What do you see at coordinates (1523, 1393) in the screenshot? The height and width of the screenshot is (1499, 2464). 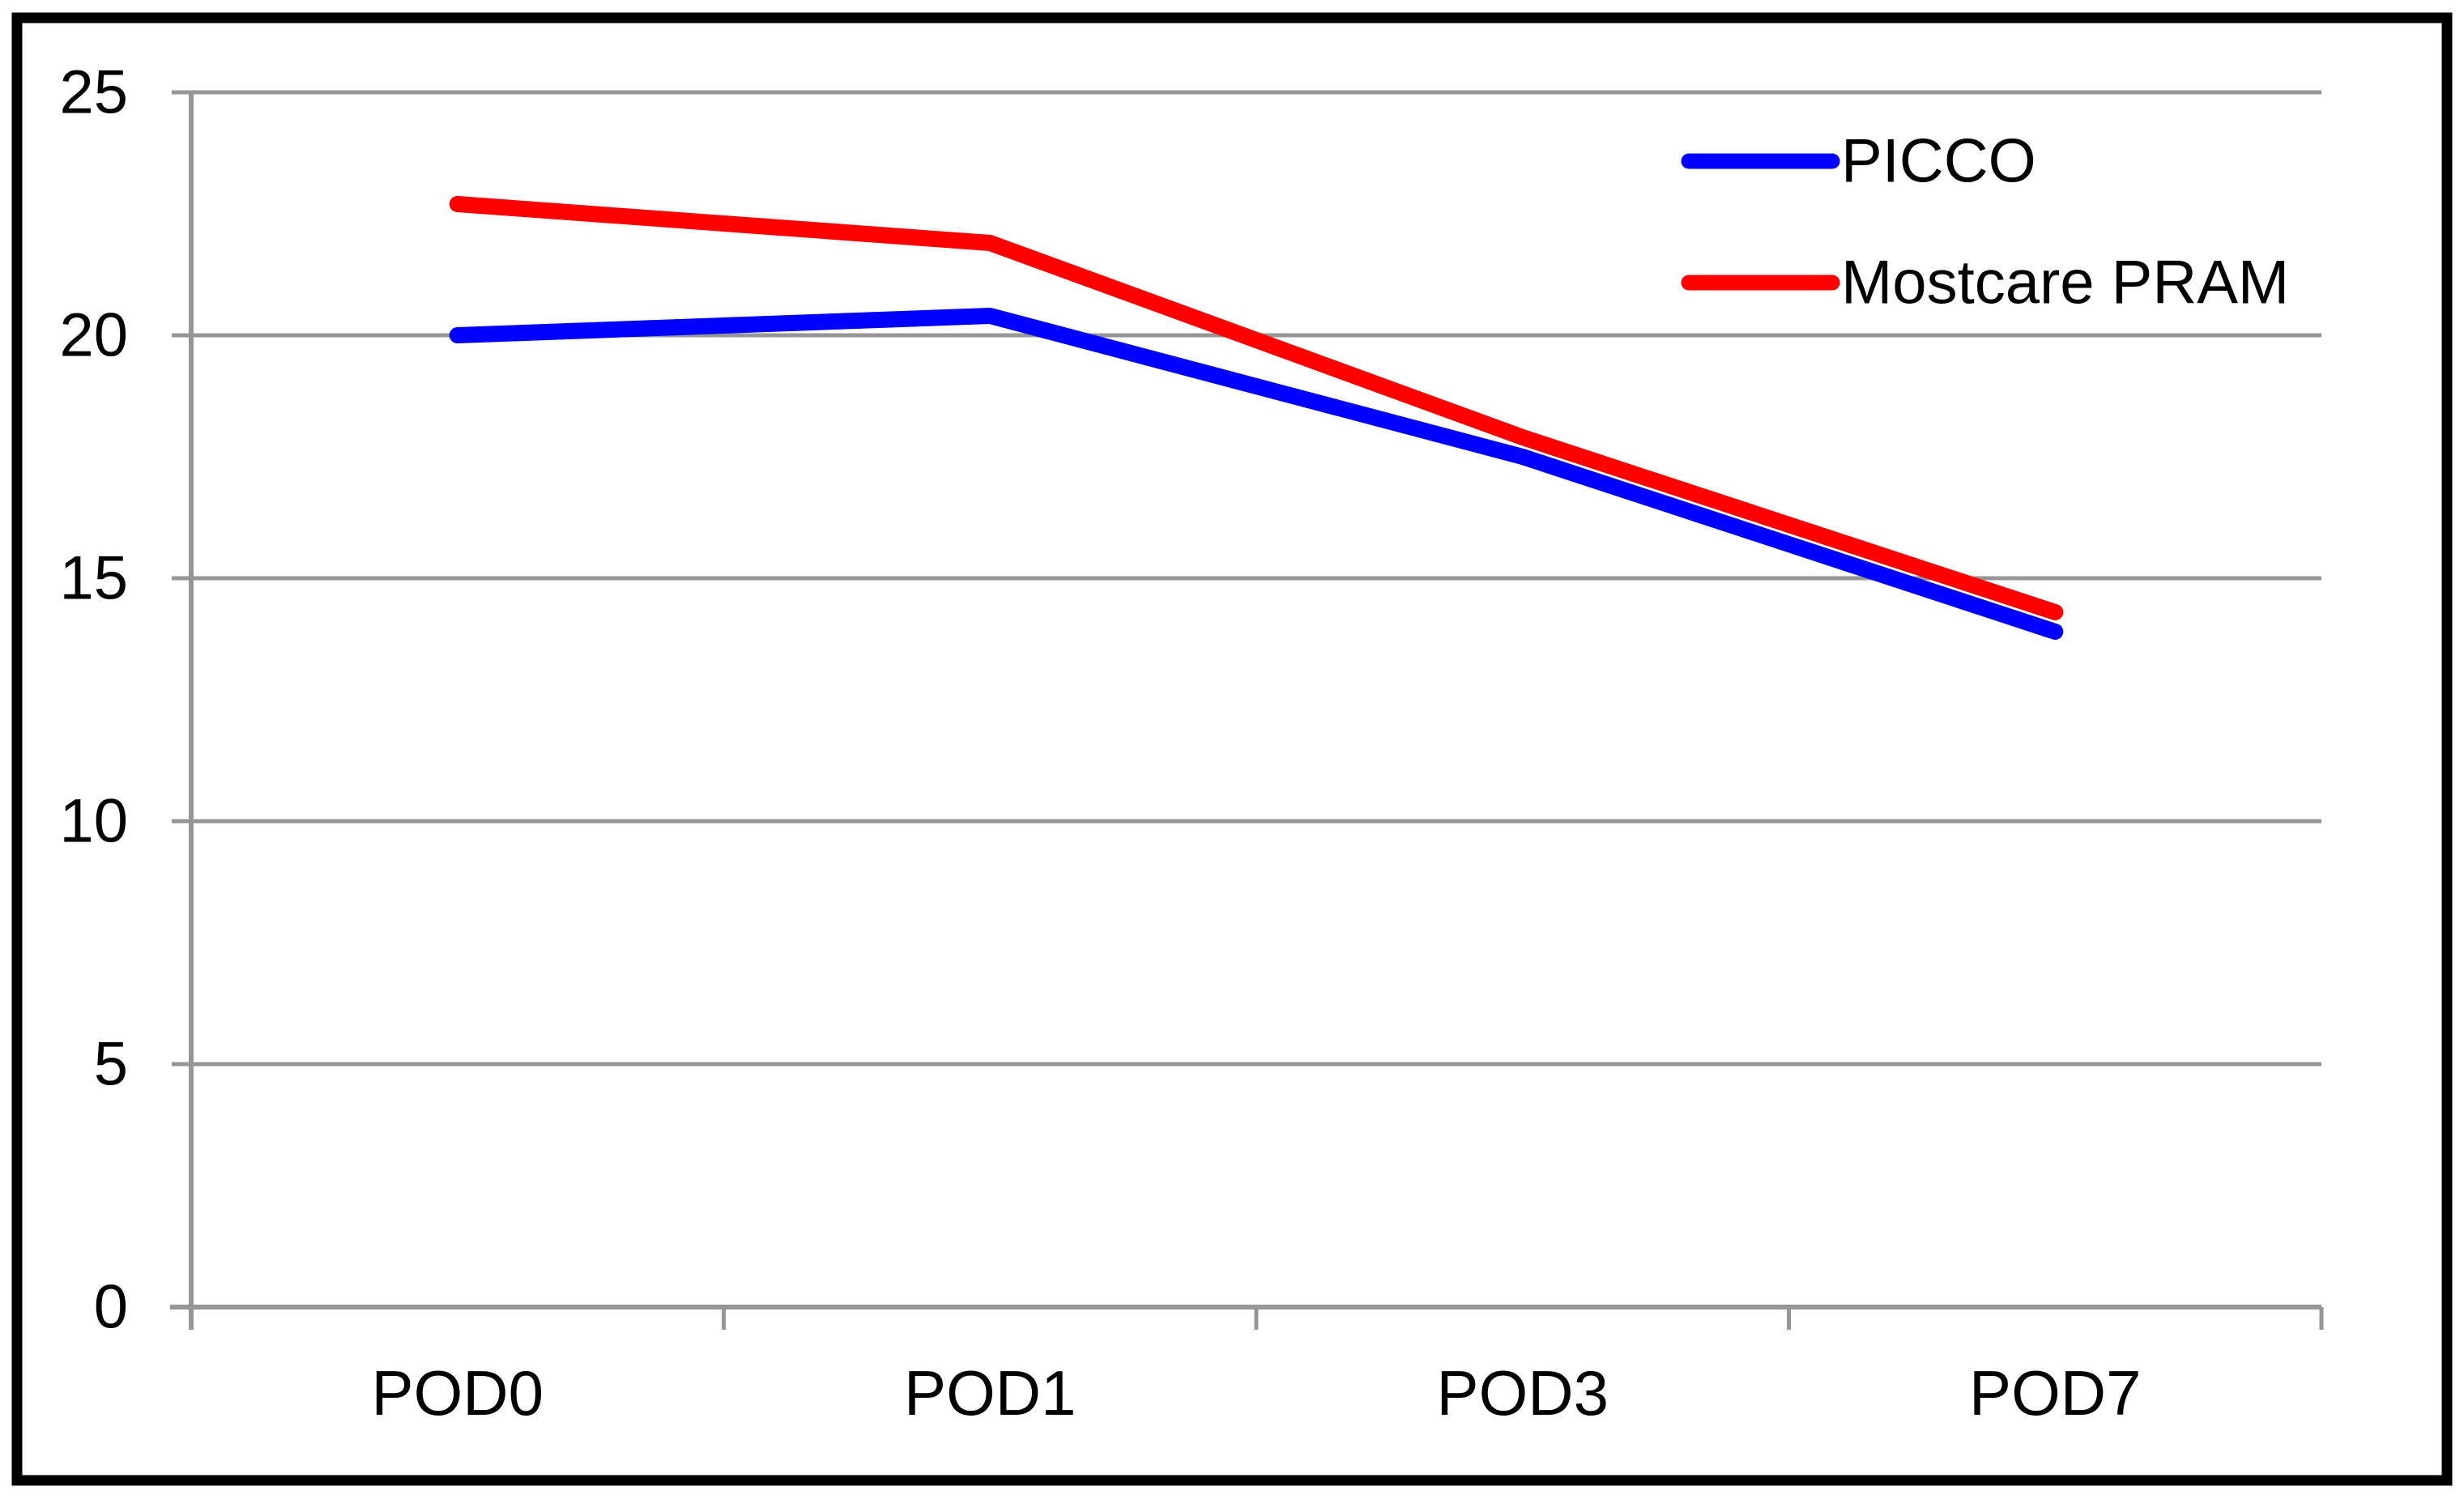 I see `x-tick-label-pod3: POD3` at bounding box center [1523, 1393].